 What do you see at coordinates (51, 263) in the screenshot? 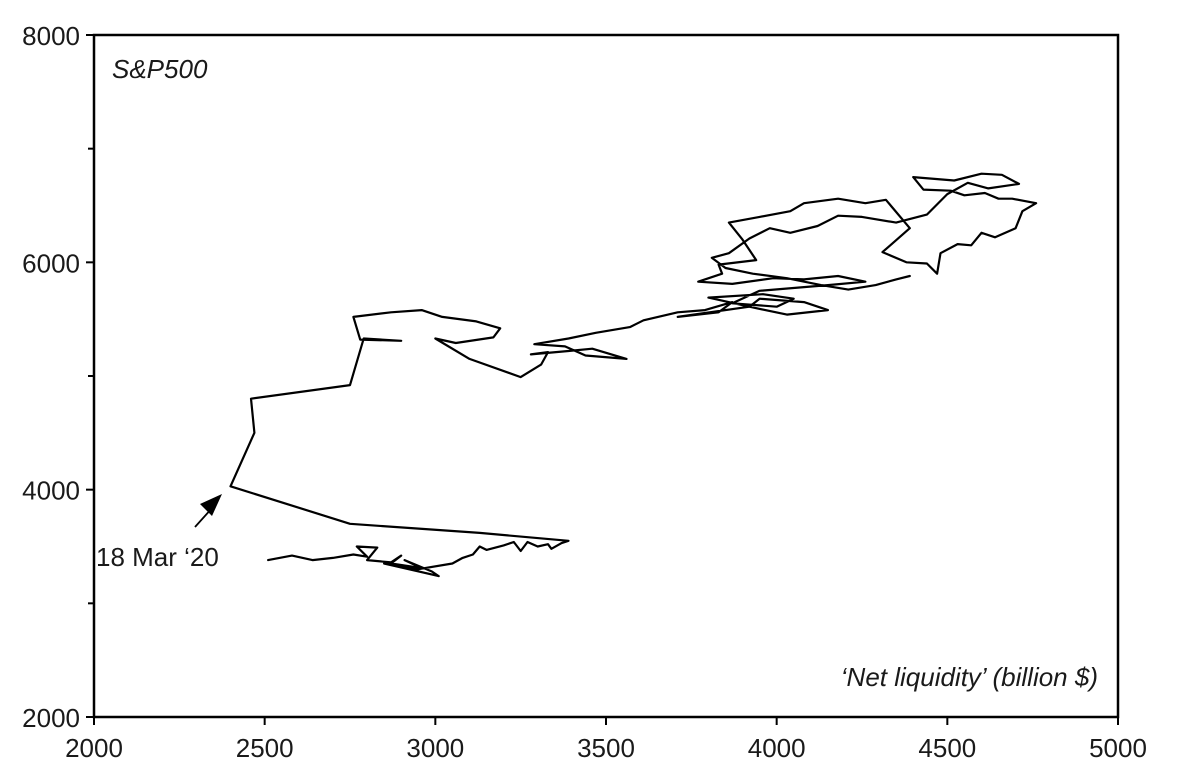
I see `y-tick-label: 6000` at bounding box center [51, 263].